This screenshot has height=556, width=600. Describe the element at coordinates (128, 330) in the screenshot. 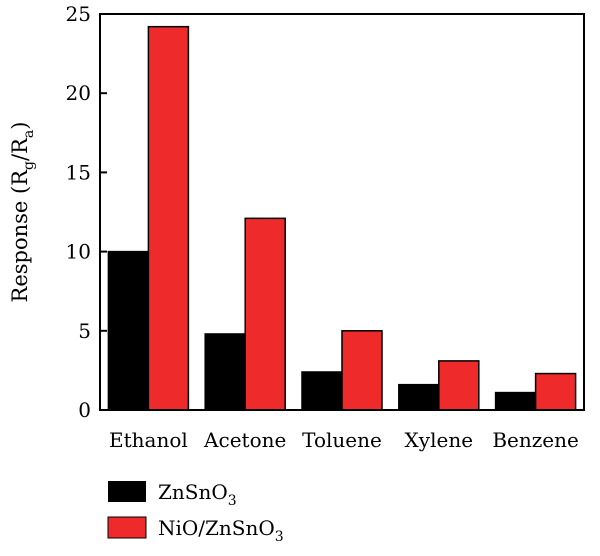

I see `bar-ethanol-zinc-stannate` at that location.